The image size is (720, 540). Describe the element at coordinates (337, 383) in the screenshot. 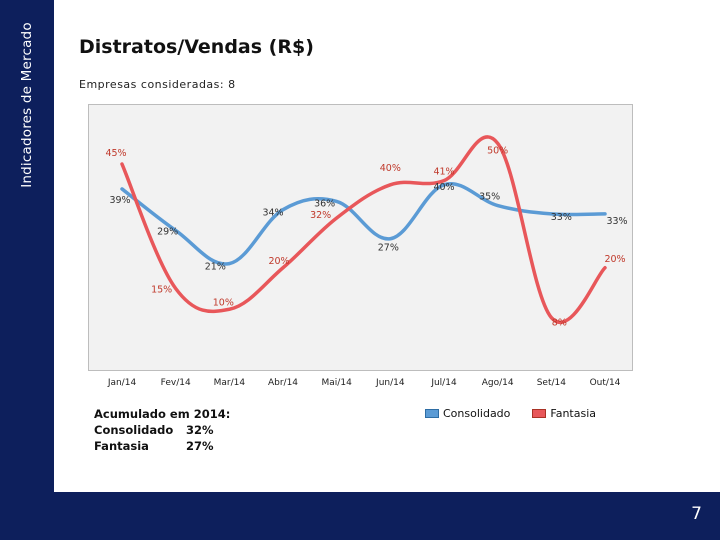

I see `x-tick-label: Mai/14` at that location.